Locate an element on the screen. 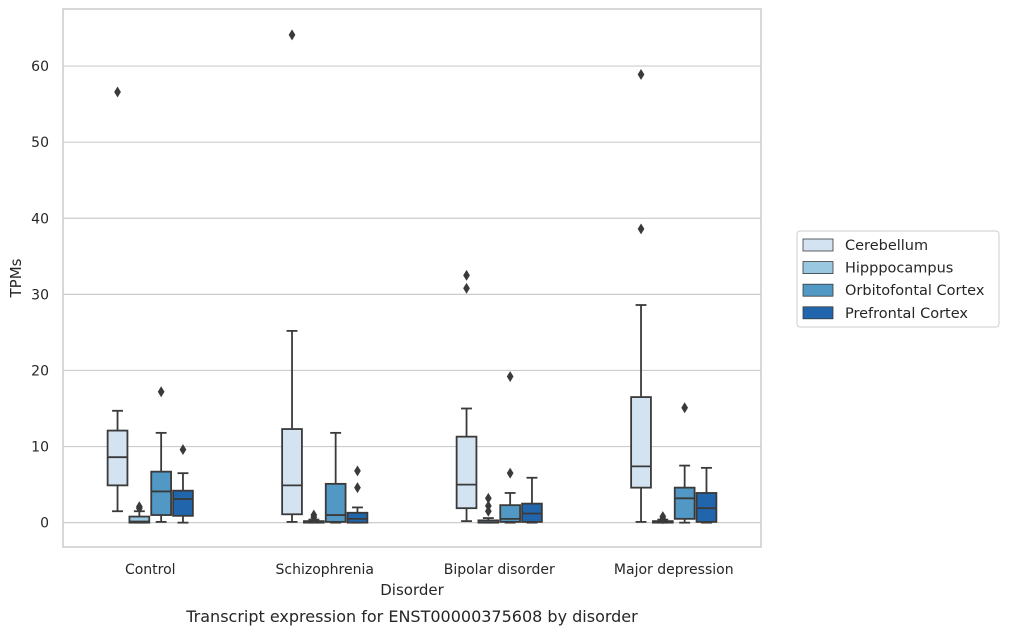 The height and width of the screenshot is (634, 1009). legend-label: Cerebellum is located at coordinates (886, 246).